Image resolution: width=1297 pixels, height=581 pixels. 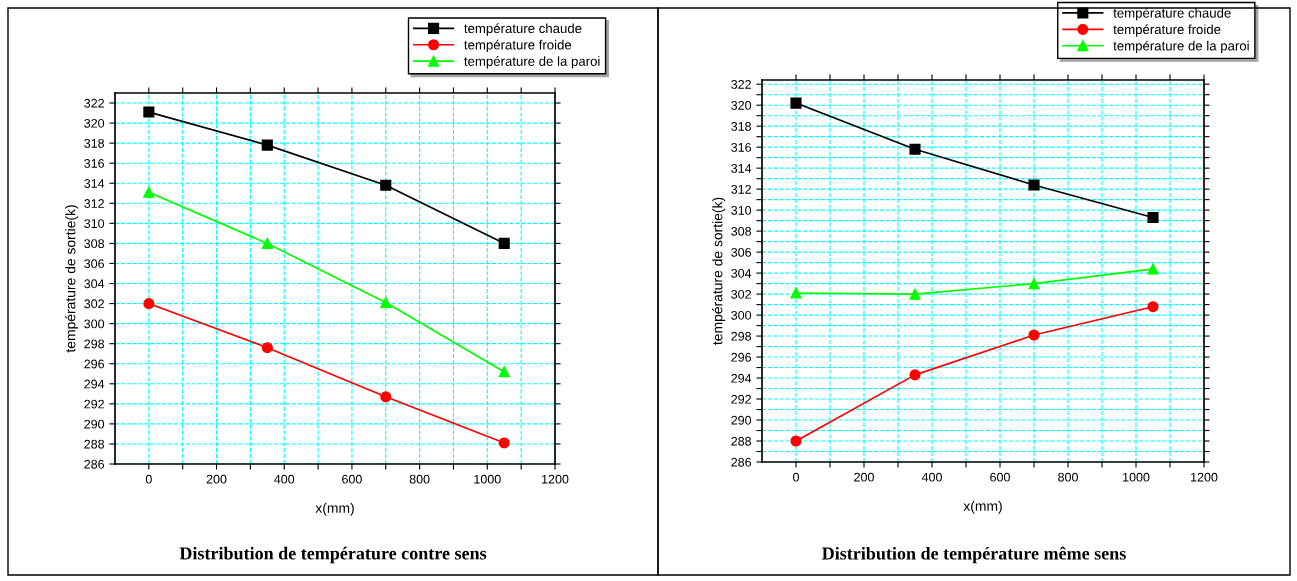 I want to click on text: Distribution de température contre sens, so click(x=333, y=555).